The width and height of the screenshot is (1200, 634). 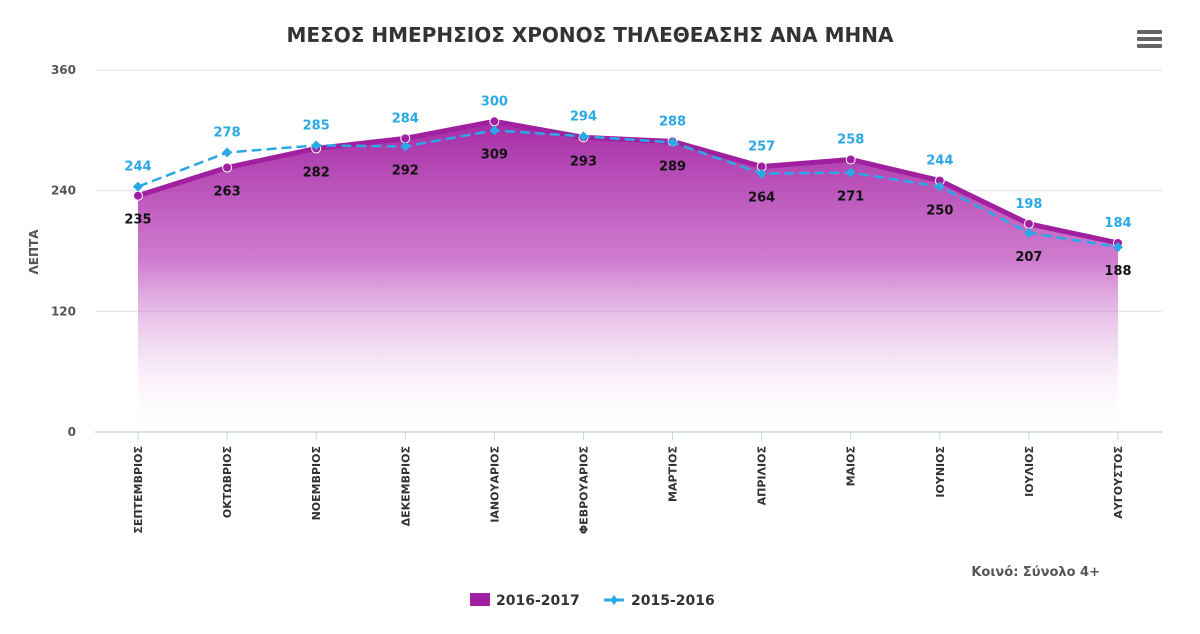 I want to click on y-tick-label: 360, so click(x=63, y=70).